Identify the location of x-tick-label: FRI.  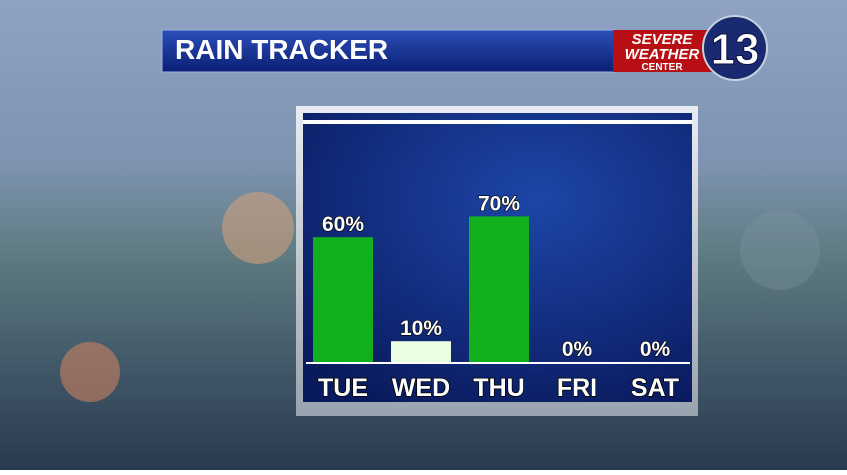
(577, 388).